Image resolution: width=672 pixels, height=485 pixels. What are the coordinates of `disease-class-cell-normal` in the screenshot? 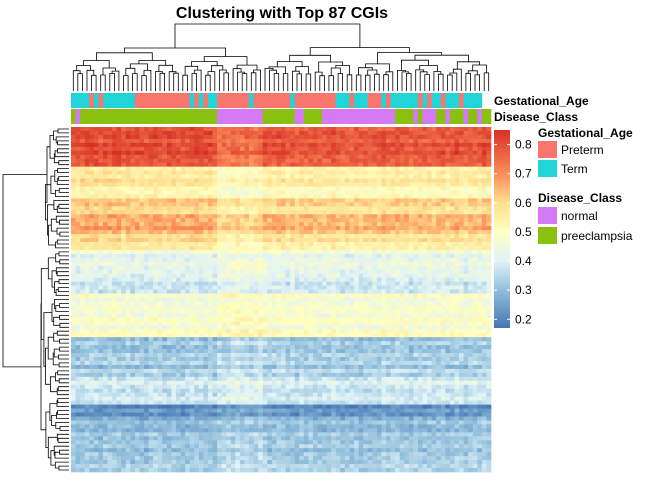 It's located at (480, 116).